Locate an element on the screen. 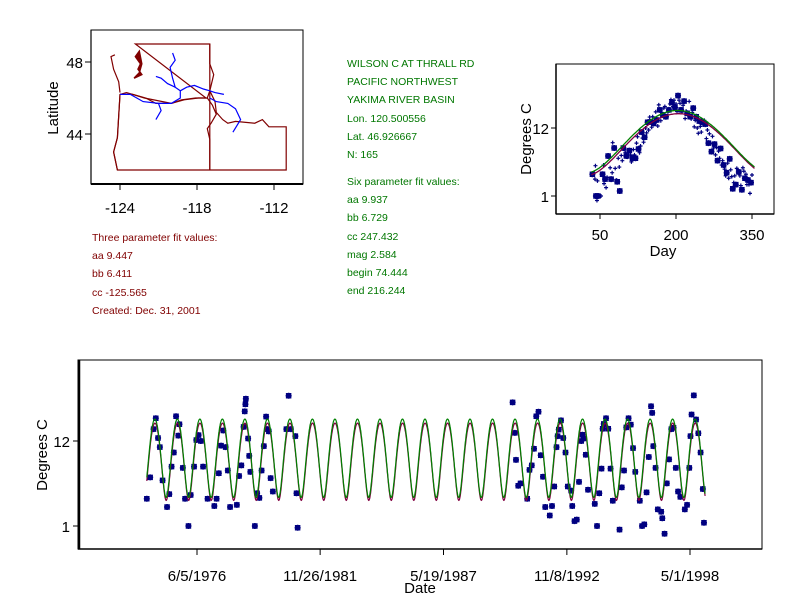 This screenshot has width=792, height=611. six-param-mag: mag 2.584 is located at coordinates (372, 254).